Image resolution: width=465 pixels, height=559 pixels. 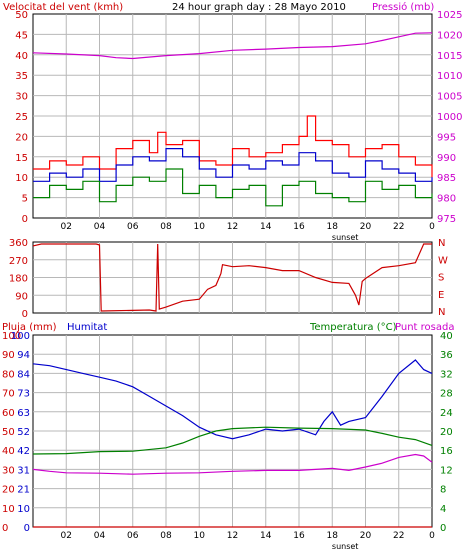 What do you see at coordinates (446, 199) in the screenshot?
I see `right-tick-label: 980` at bounding box center [446, 199].